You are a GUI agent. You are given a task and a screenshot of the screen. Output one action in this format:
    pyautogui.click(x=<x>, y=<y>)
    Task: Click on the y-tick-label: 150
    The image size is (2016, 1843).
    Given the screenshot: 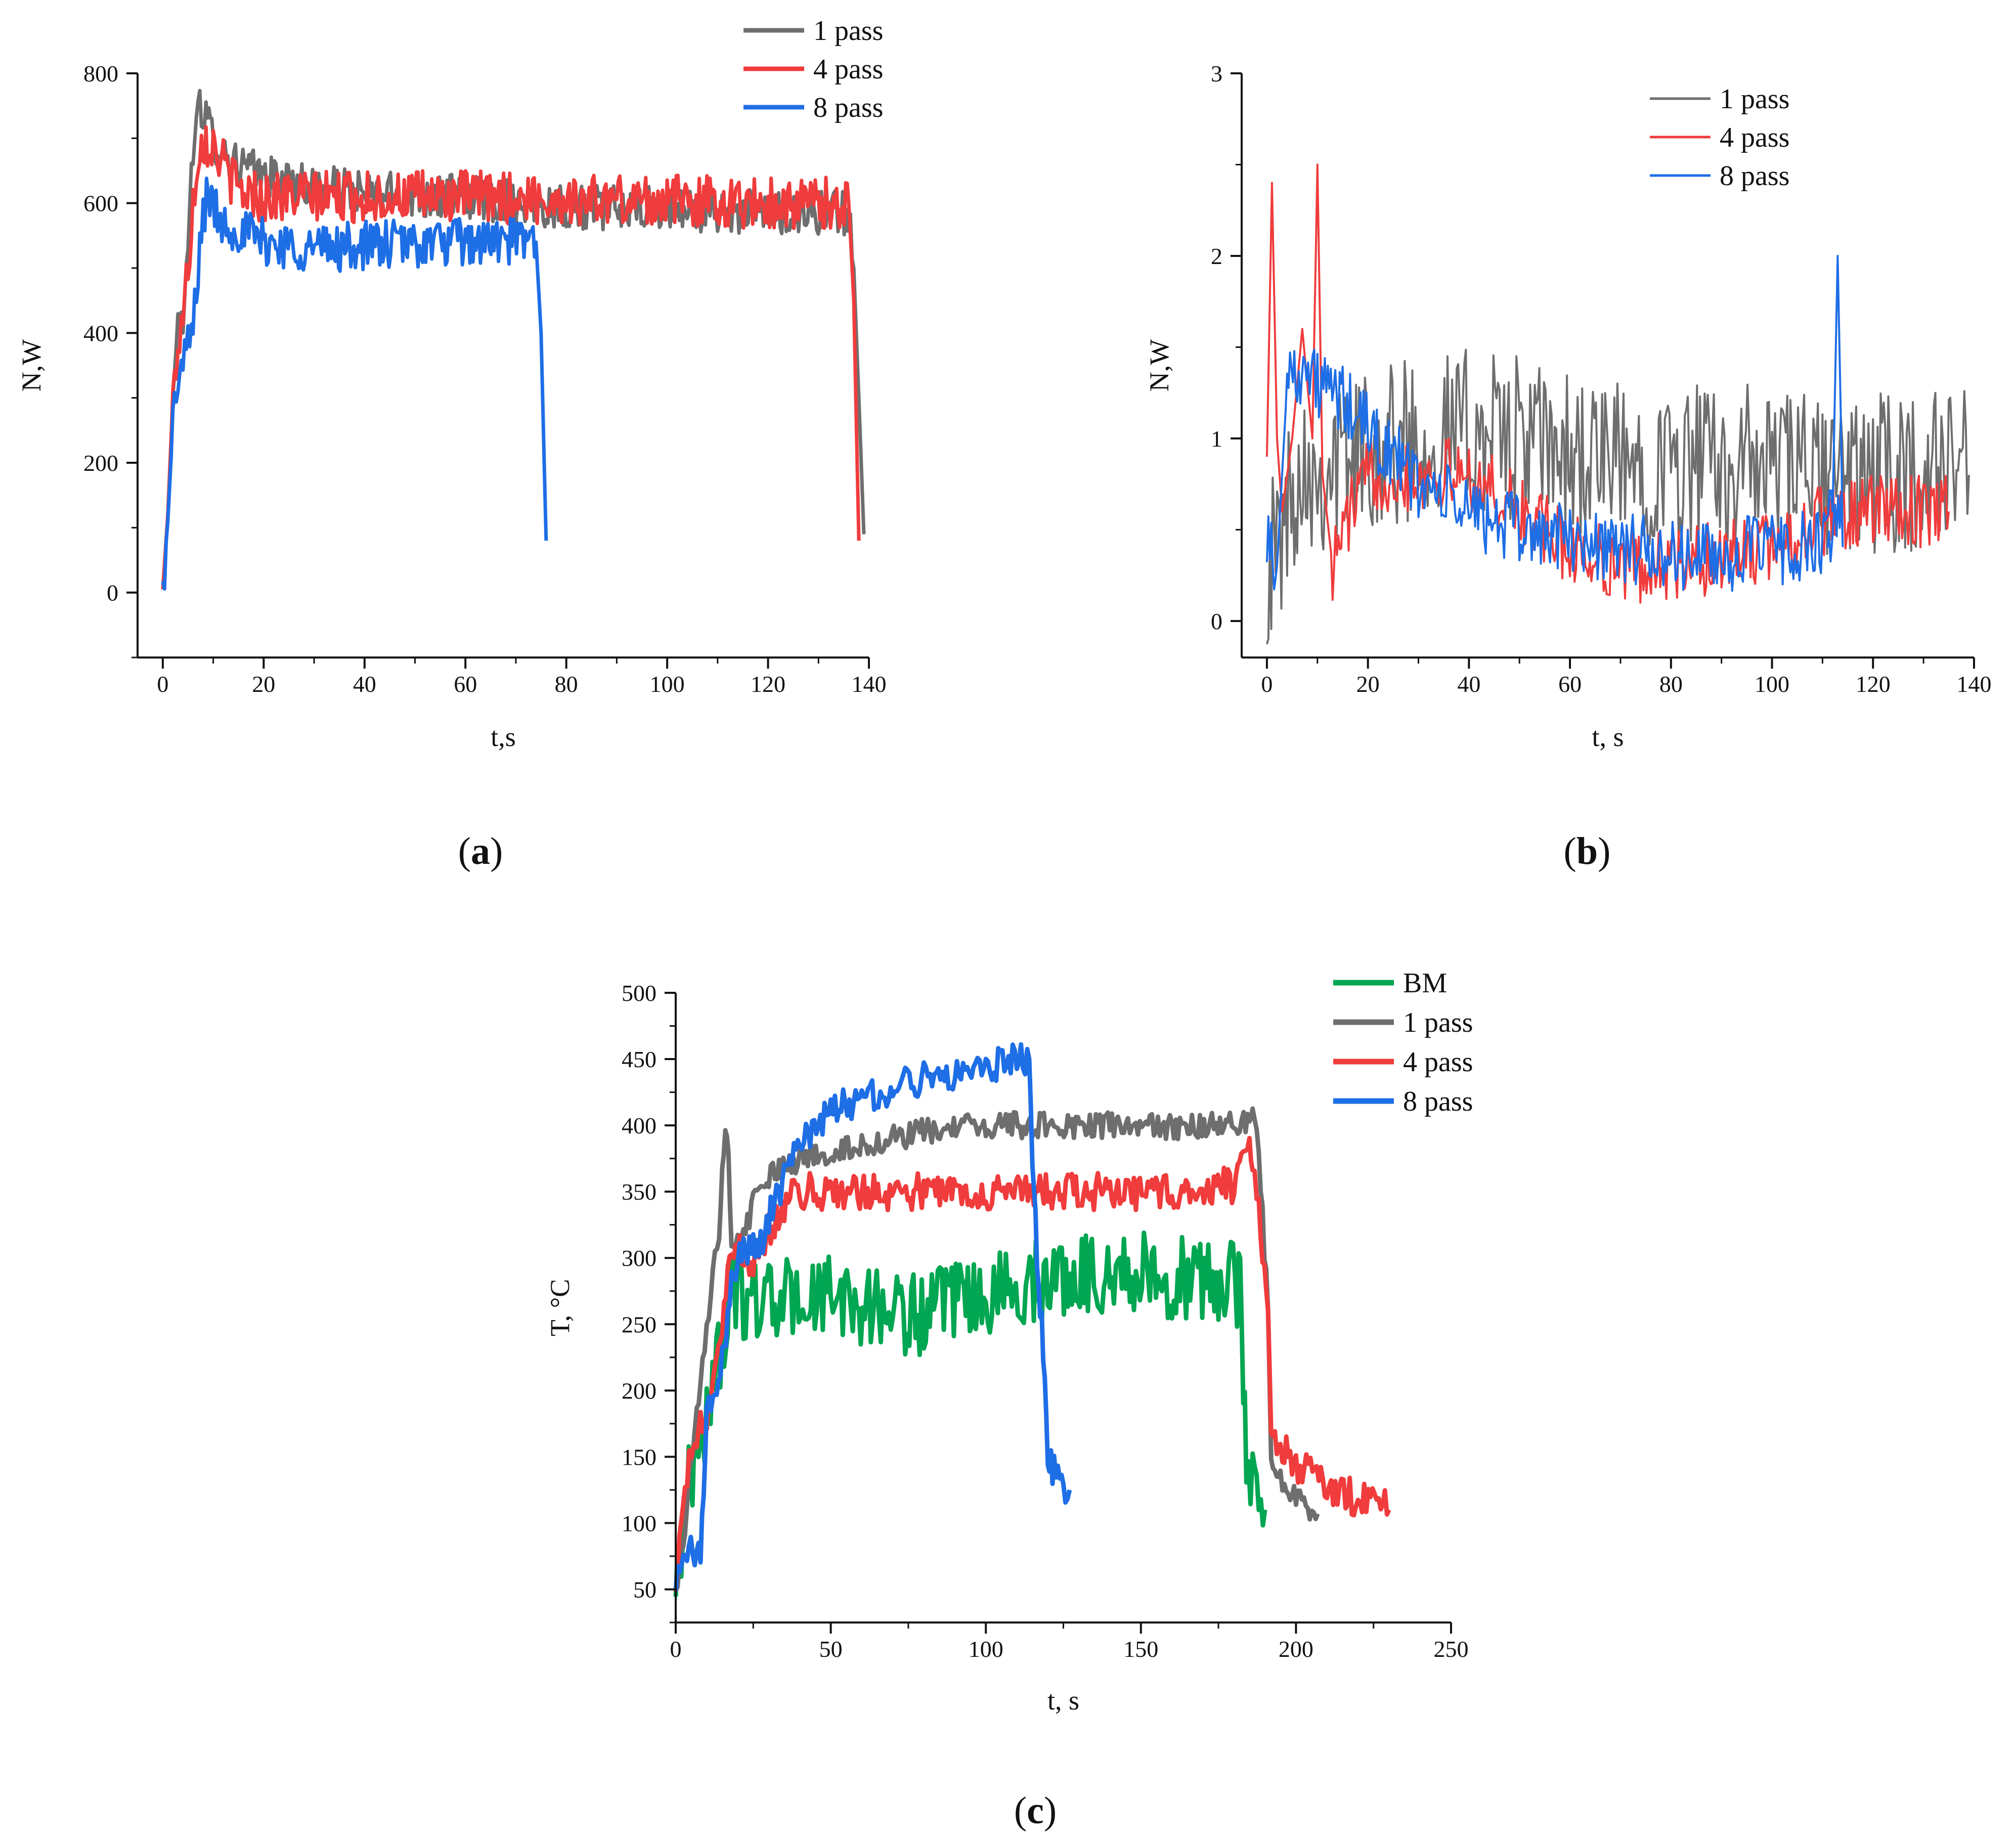 What is the action you would take?
    pyautogui.click(x=639, y=1457)
    